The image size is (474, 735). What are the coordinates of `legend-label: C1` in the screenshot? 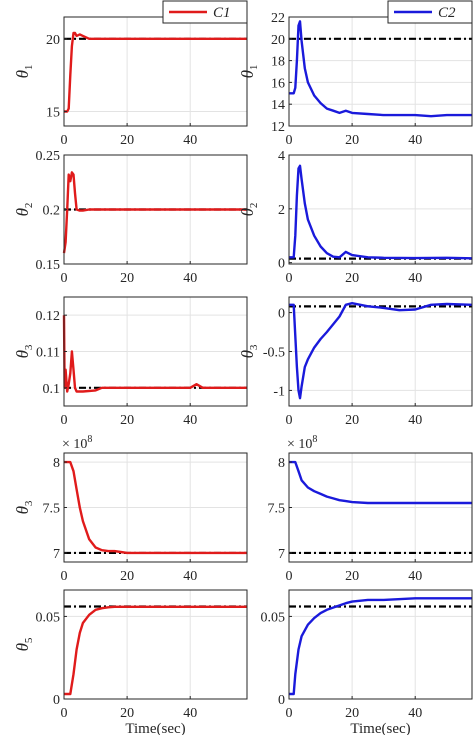 It's located at (222, 13).